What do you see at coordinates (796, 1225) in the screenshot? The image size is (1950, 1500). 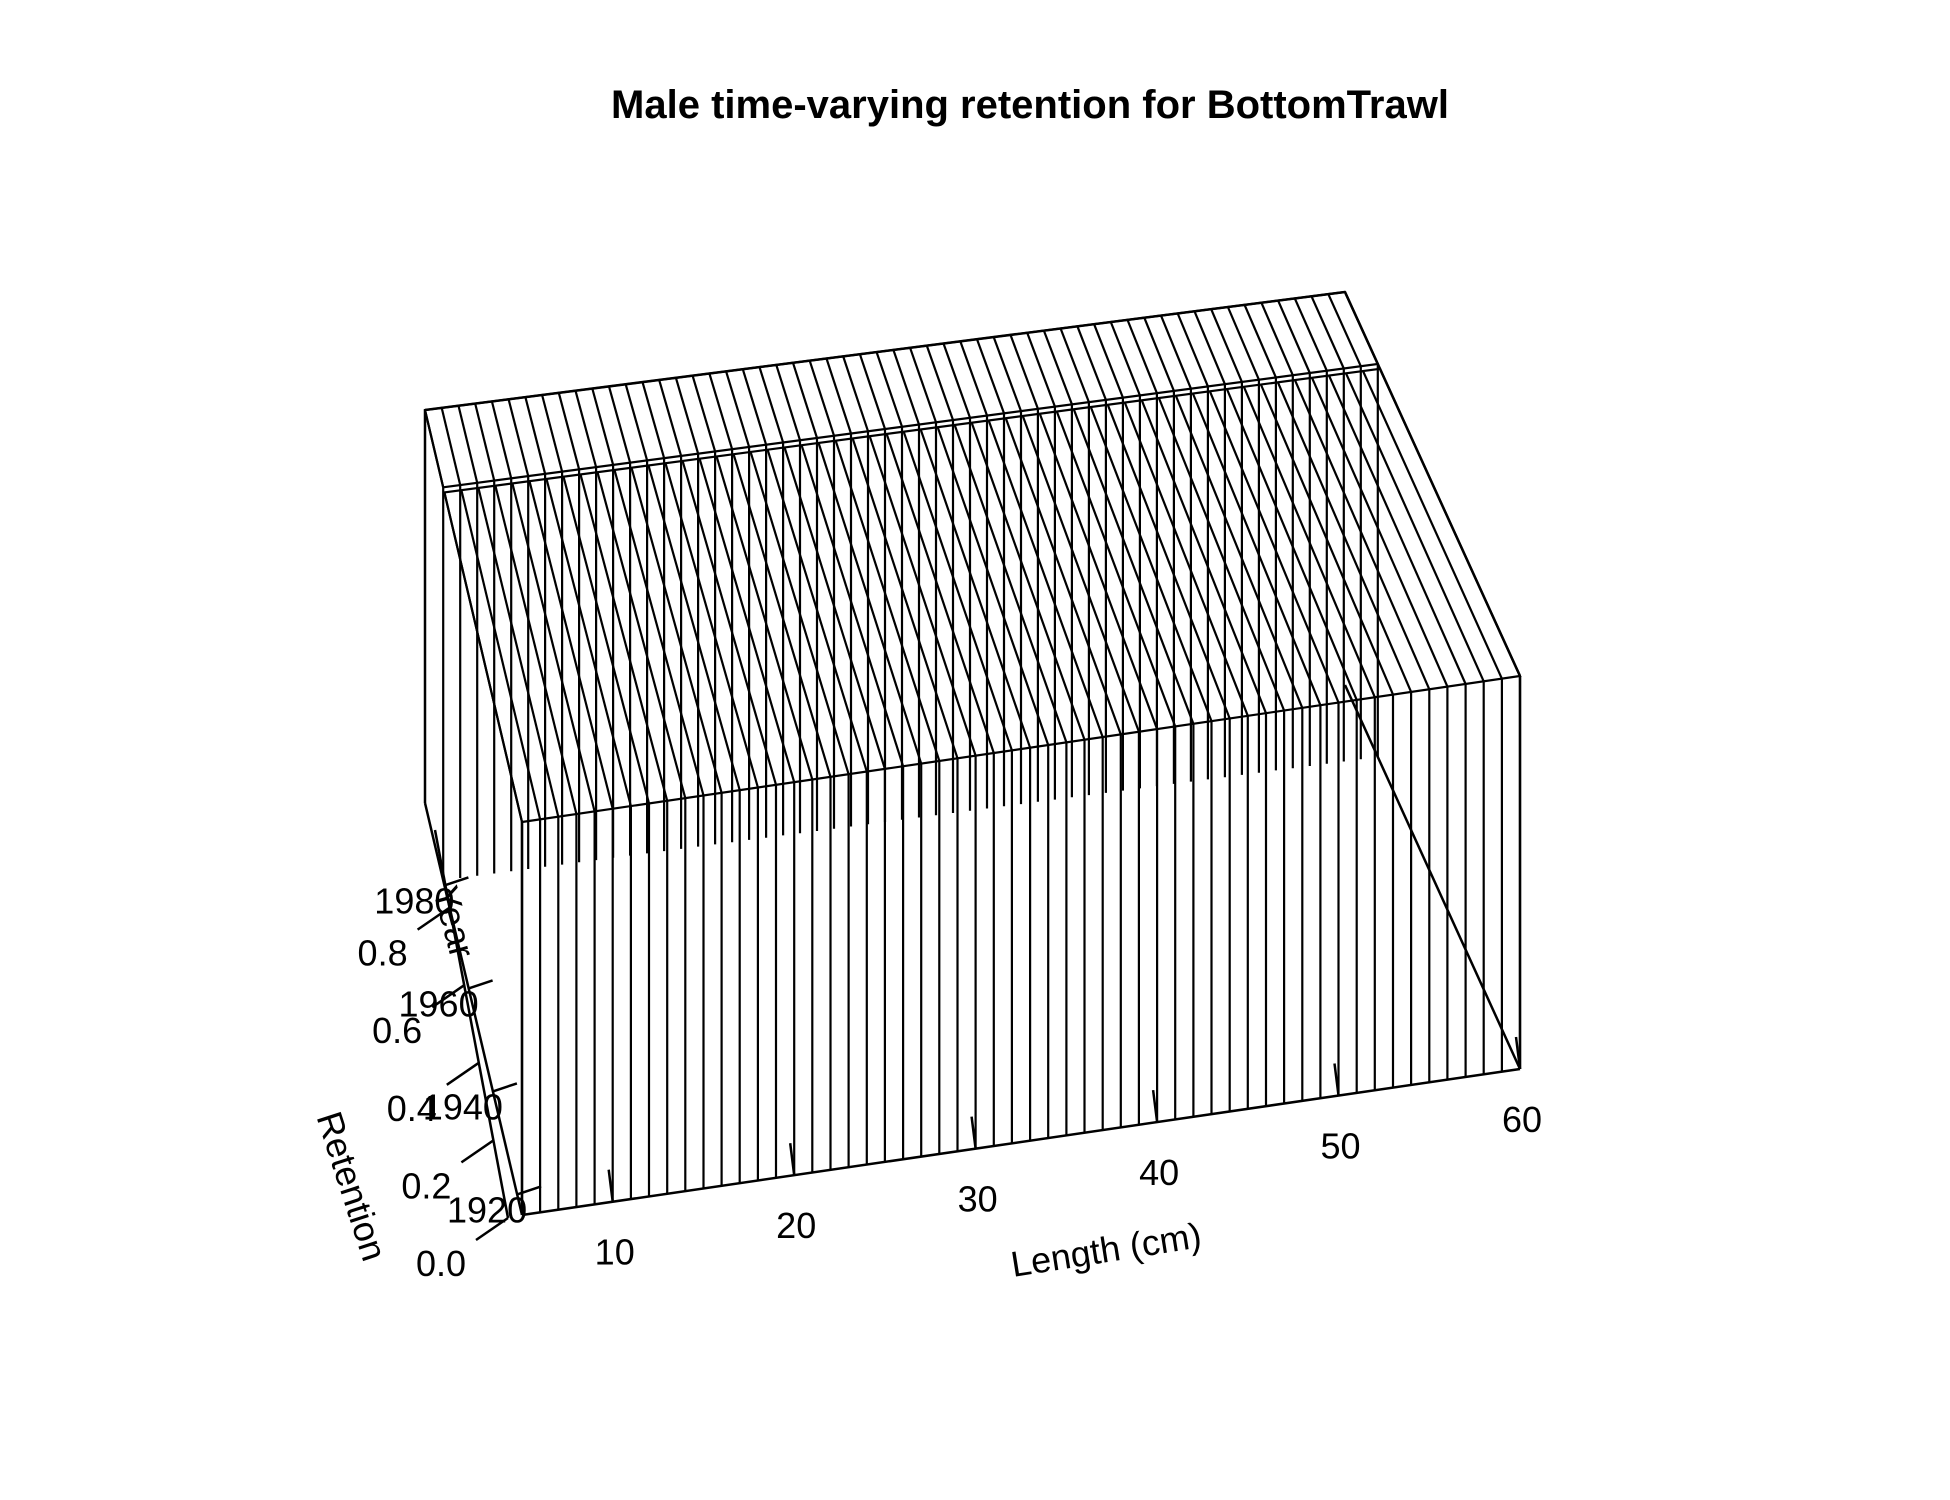 I see `x-tick-label: 20` at bounding box center [796, 1225].